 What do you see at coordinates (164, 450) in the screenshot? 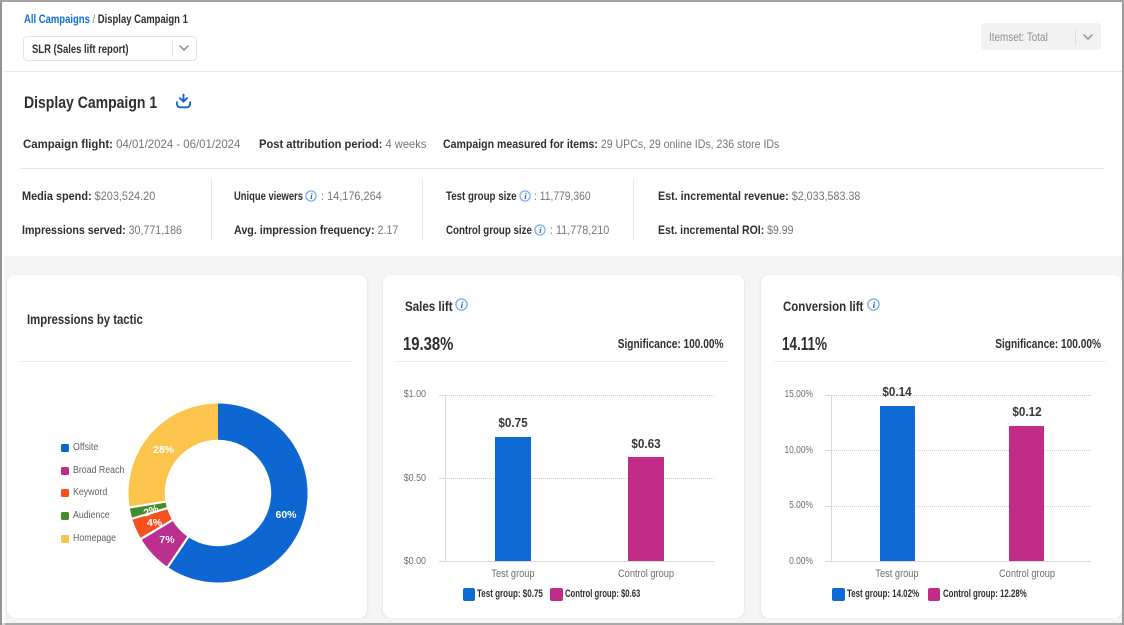
I see `svg-text: 28%` at bounding box center [164, 450].